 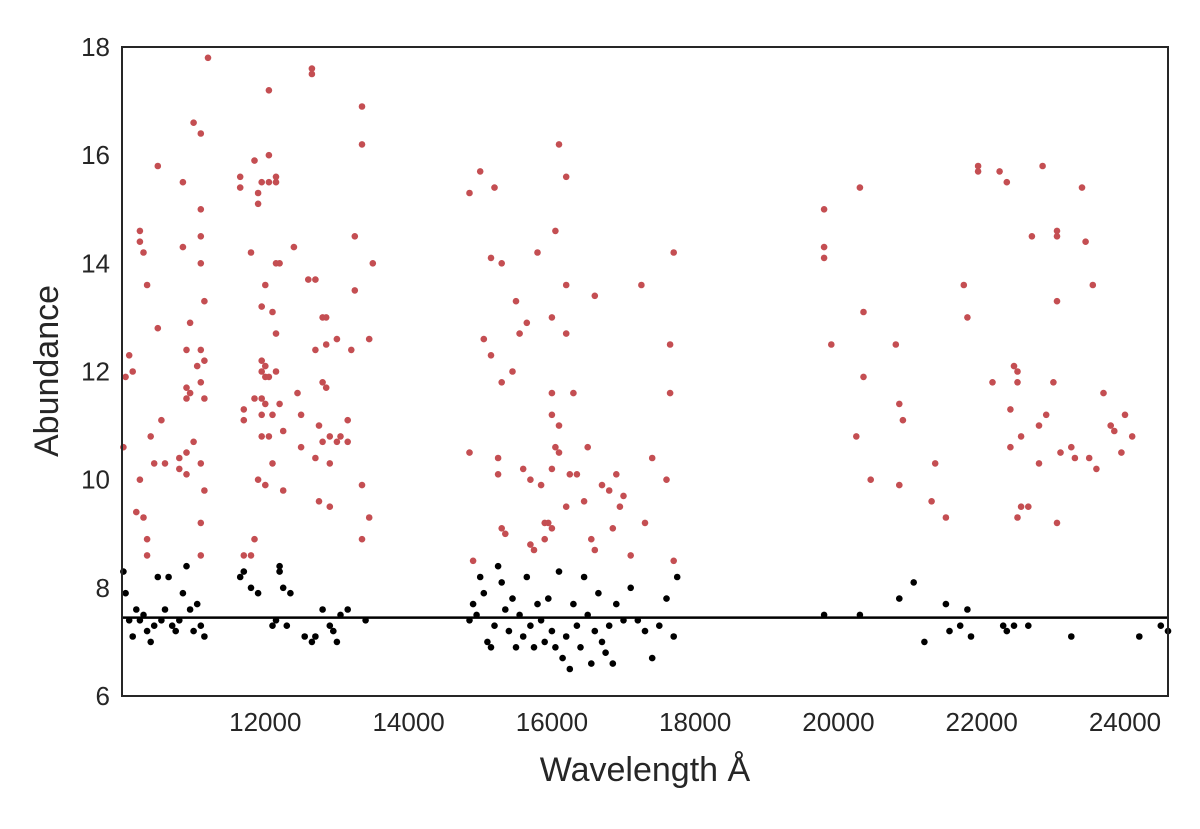 I want to click on x-tick-label-22000: 22000, so click(x=982, y=722).